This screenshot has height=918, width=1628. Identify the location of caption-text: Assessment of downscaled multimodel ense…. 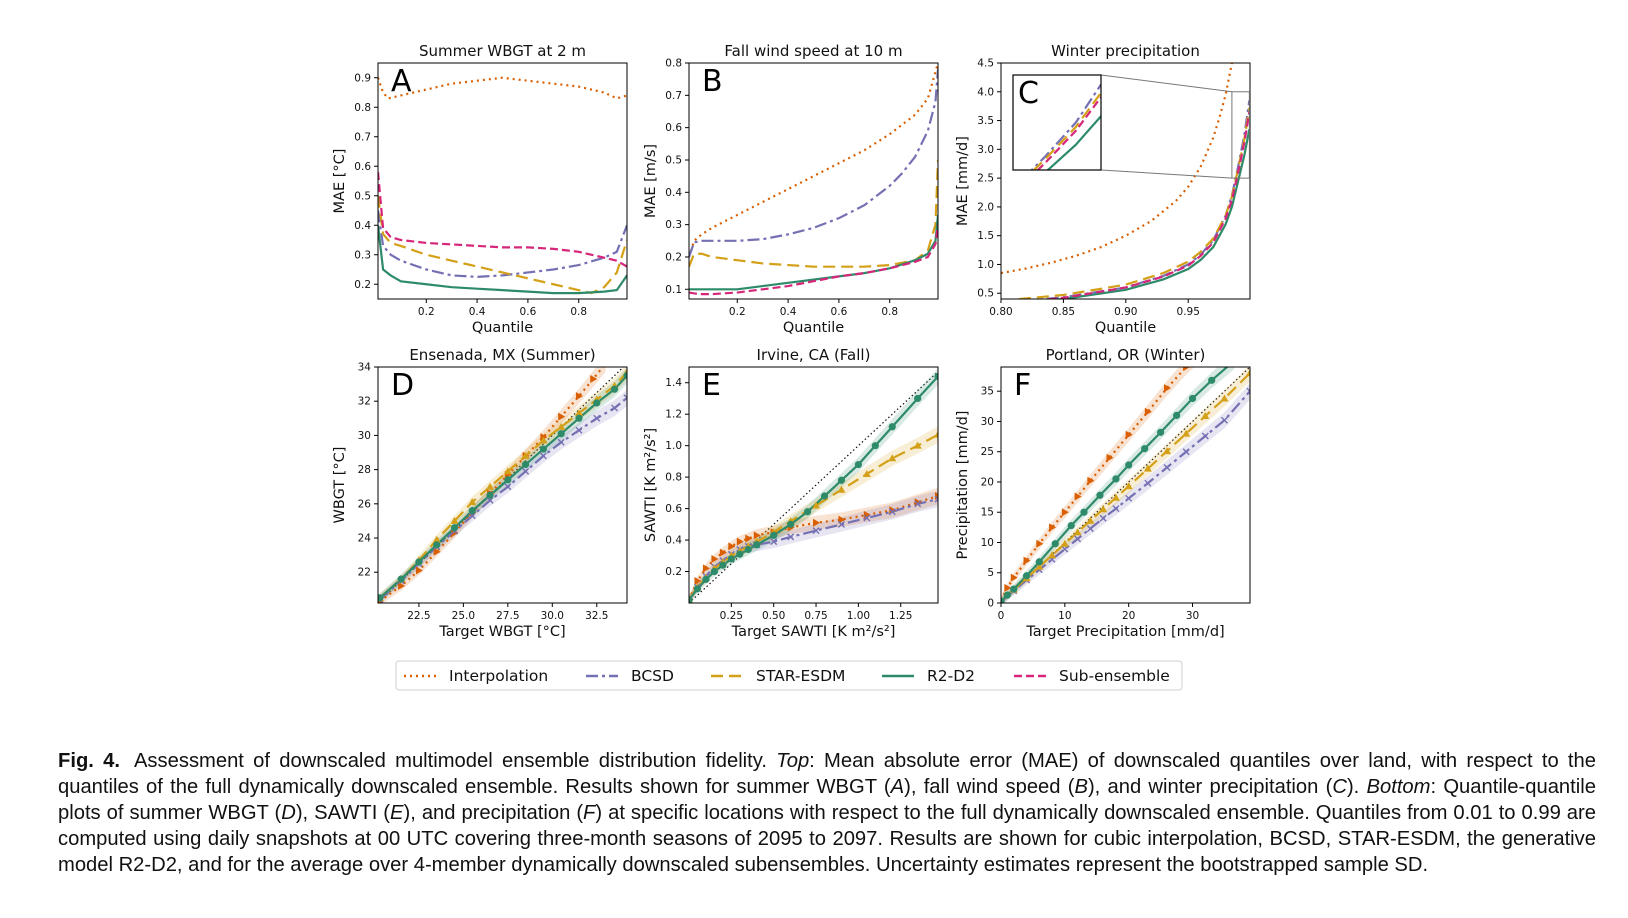
(827, 813).